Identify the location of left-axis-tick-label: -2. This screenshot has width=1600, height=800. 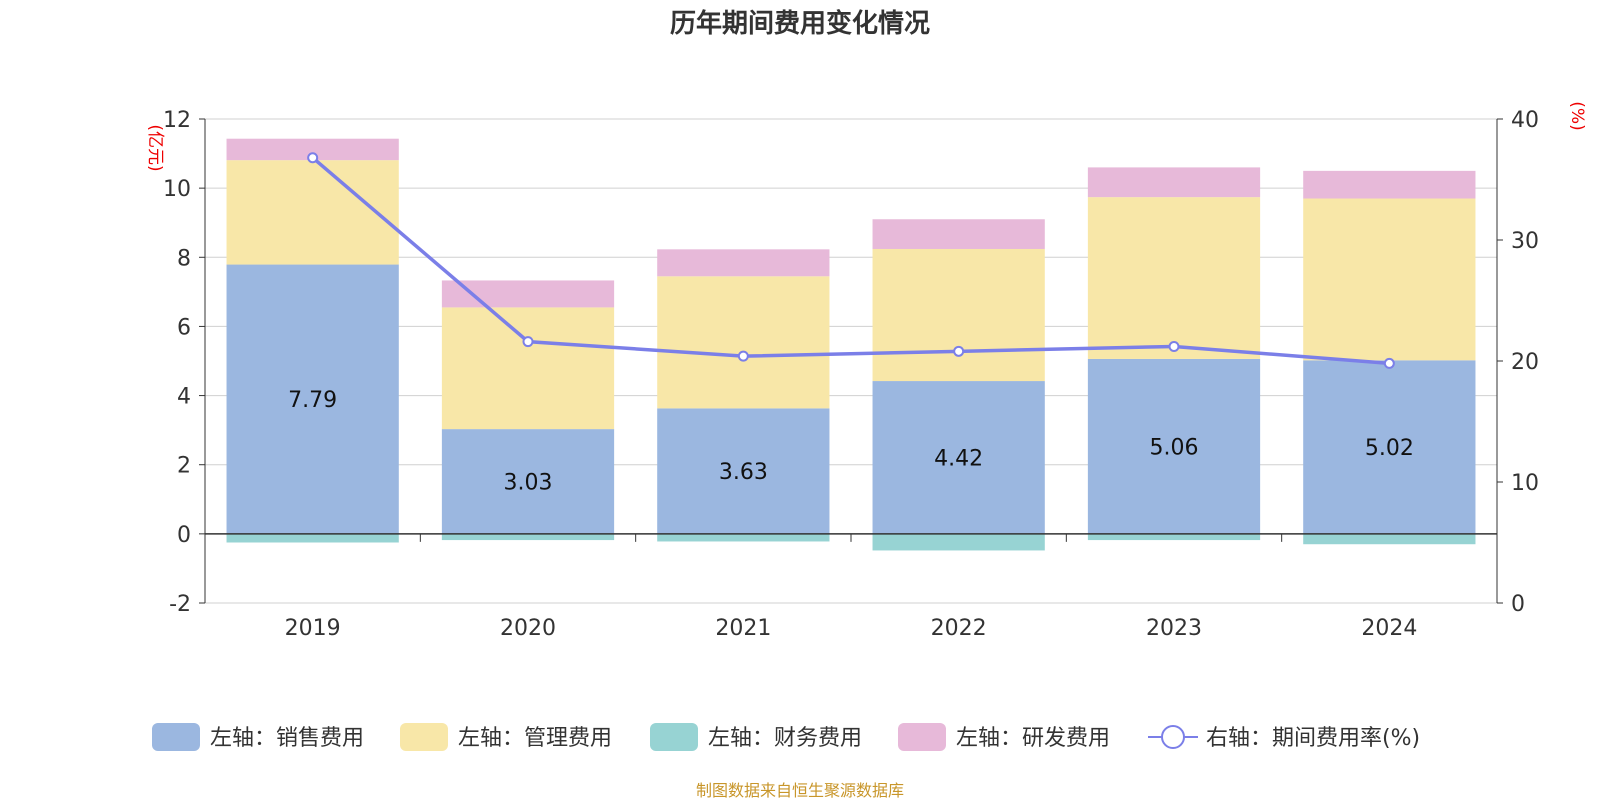
(180, 604).